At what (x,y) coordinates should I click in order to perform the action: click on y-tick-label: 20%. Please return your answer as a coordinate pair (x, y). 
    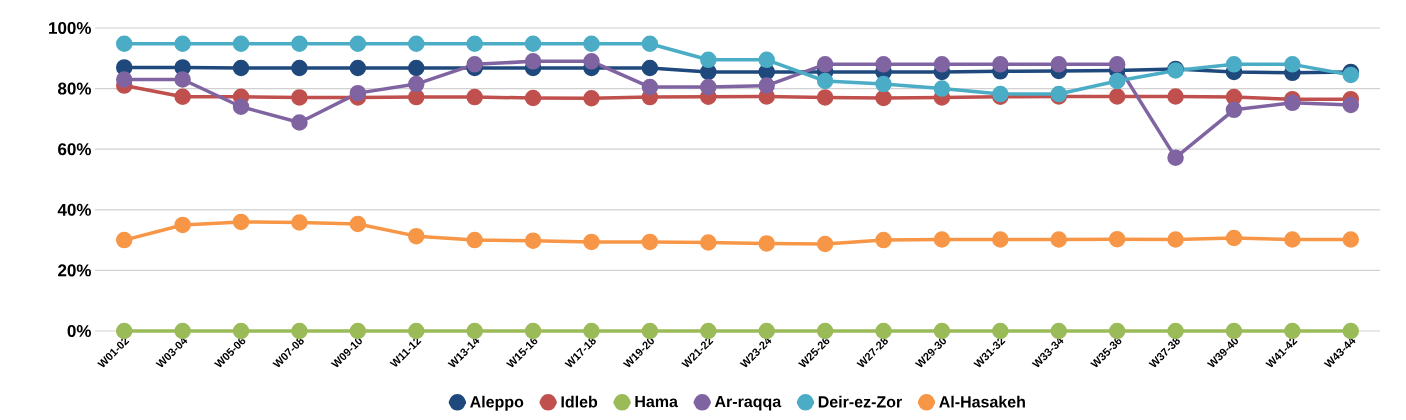
    Looking at the image, I should click on (75, 270).